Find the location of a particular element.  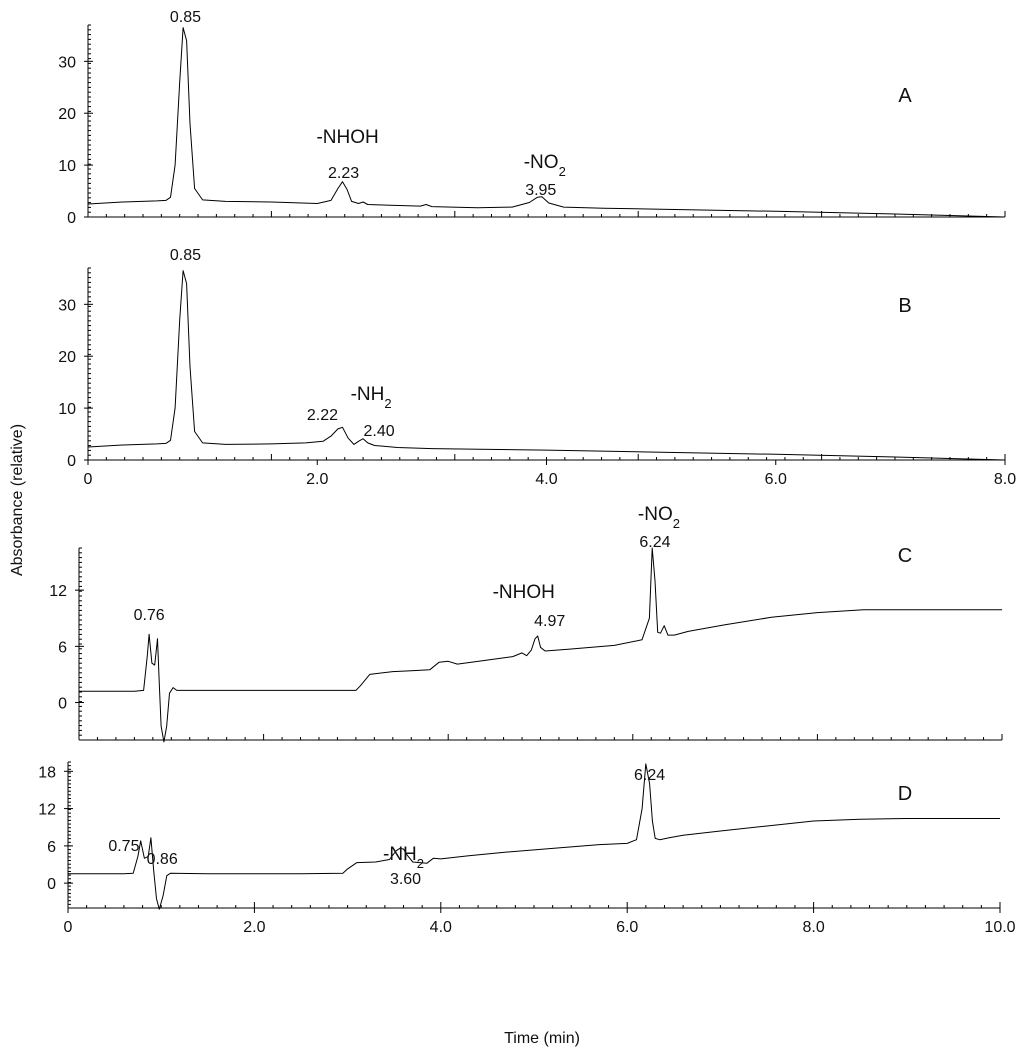

peak-label: 0.75 is located at coordinates (123, 846).